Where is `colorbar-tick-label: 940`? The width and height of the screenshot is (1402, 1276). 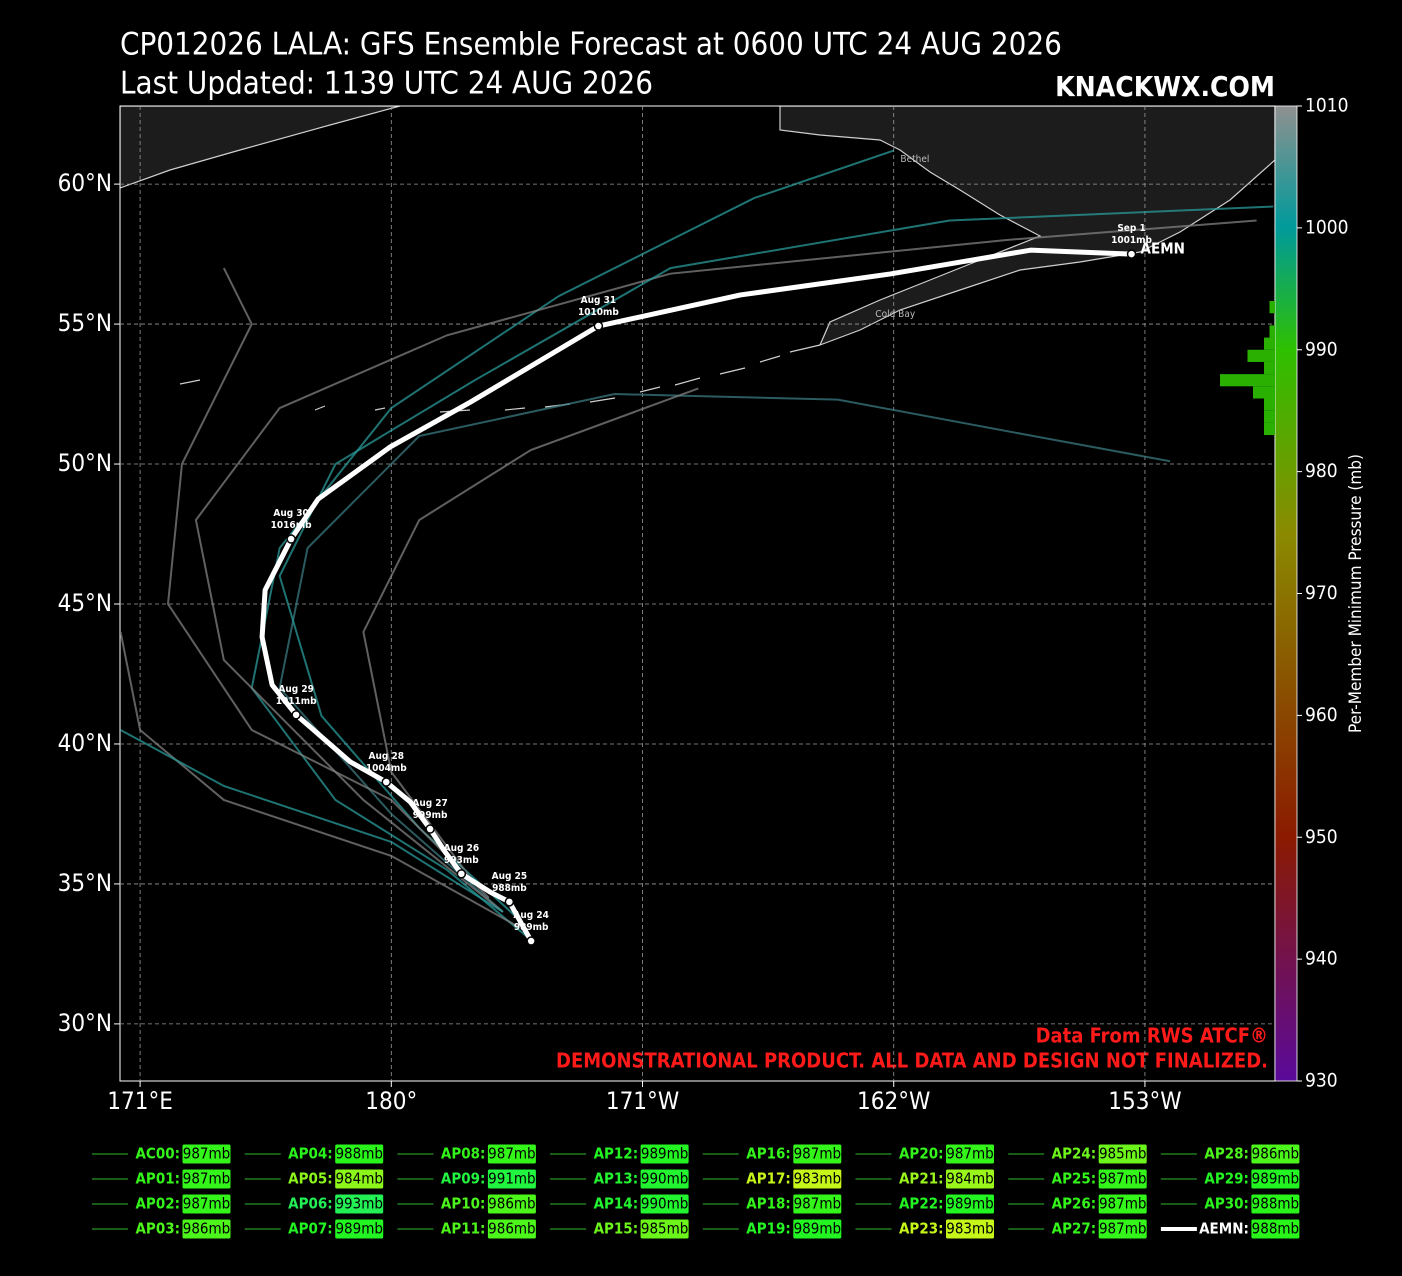
colorbar-tick-label: 940 is located at coordinates (1321, 959).